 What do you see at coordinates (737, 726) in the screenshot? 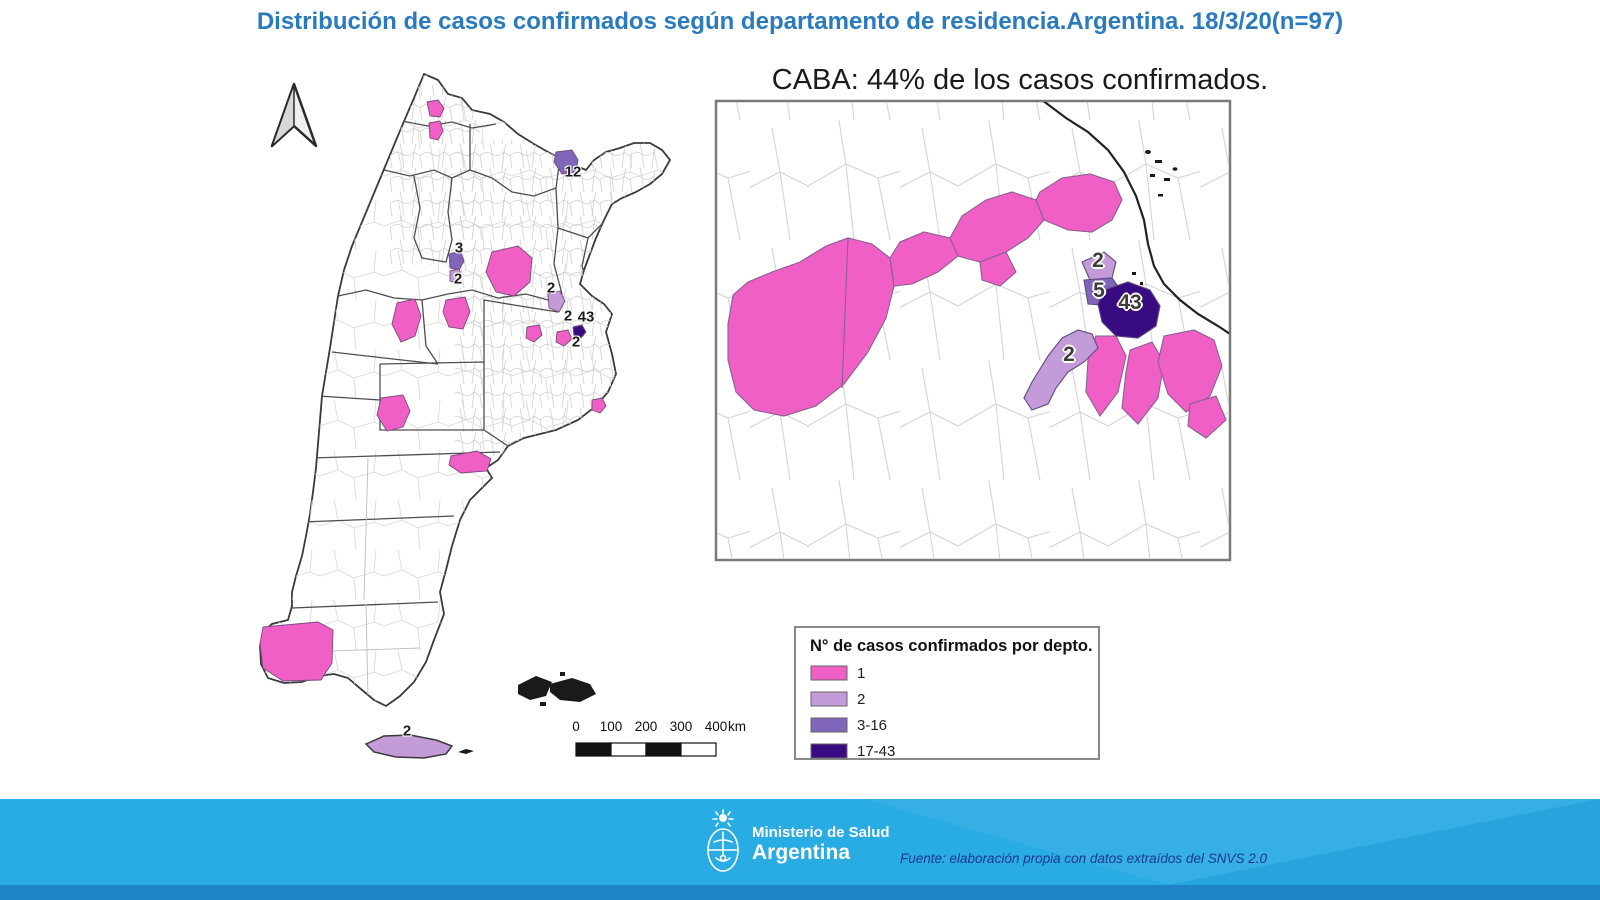
I see `scale-unit-label: km` at bounding box center [737, 726].